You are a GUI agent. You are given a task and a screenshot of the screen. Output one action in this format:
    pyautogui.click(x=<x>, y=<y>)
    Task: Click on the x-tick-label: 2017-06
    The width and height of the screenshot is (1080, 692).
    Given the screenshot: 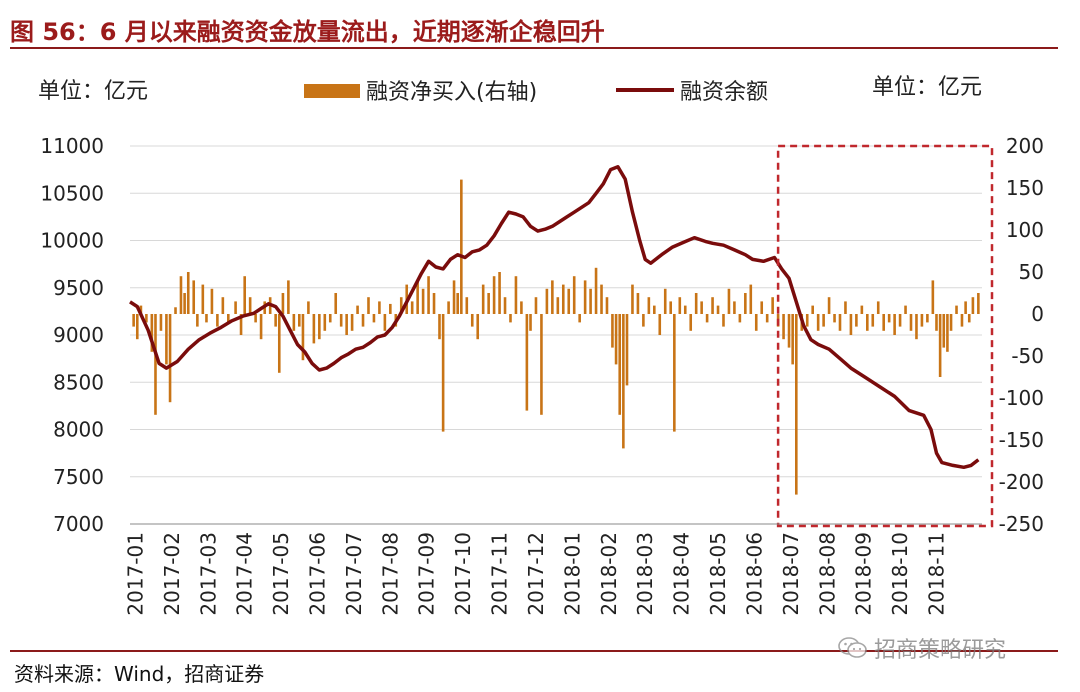 What is the action you would take?
    pyautogui.click(x=318, y=574)
    